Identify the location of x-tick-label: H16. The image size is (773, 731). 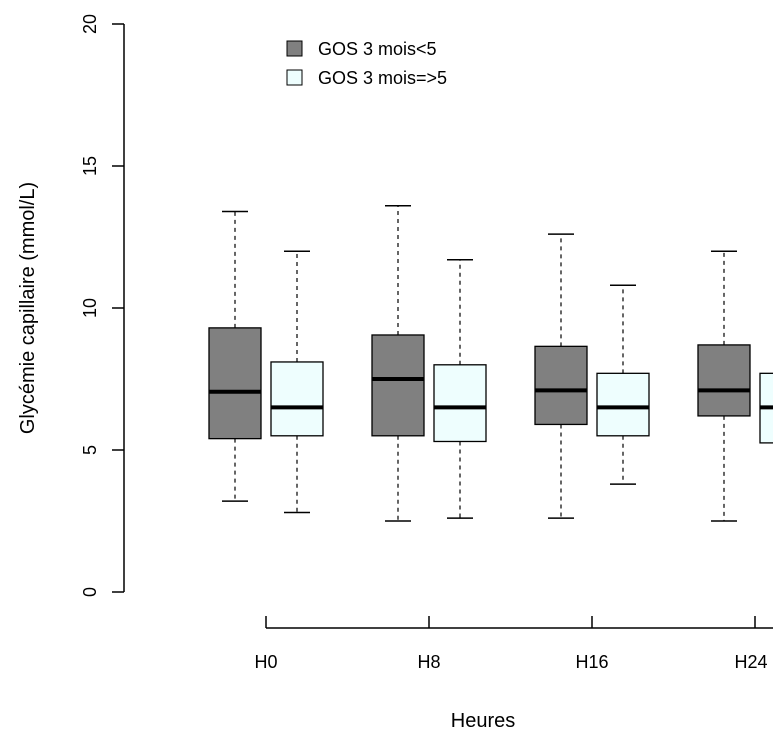
(591, 662).